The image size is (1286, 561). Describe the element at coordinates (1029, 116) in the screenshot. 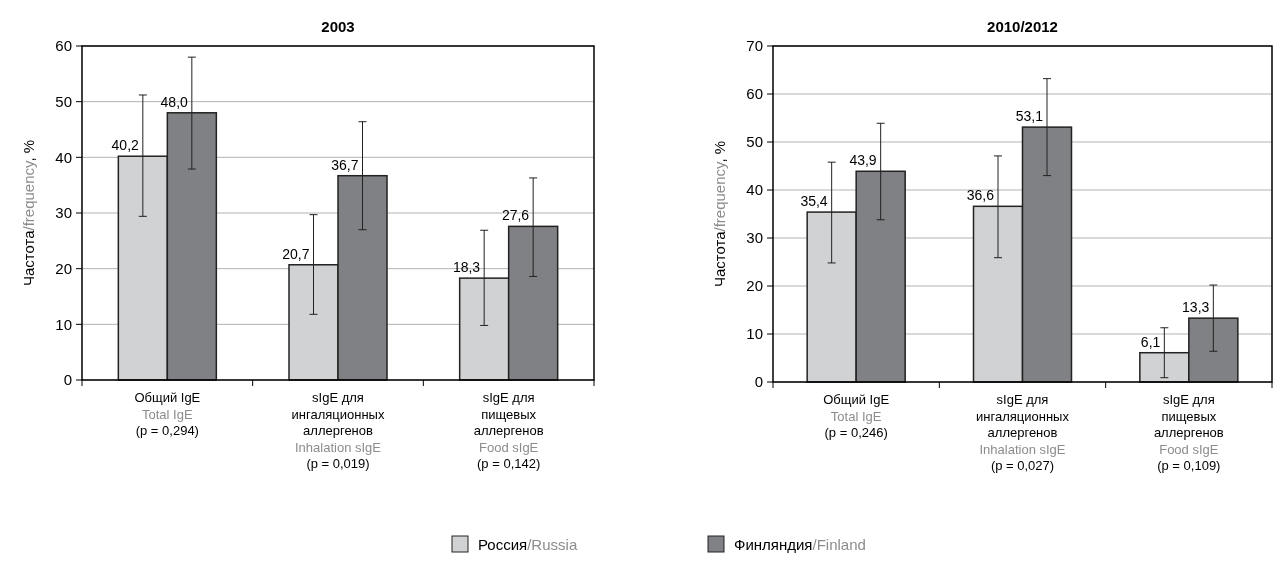

I see `data-label: 53,1` at that location.